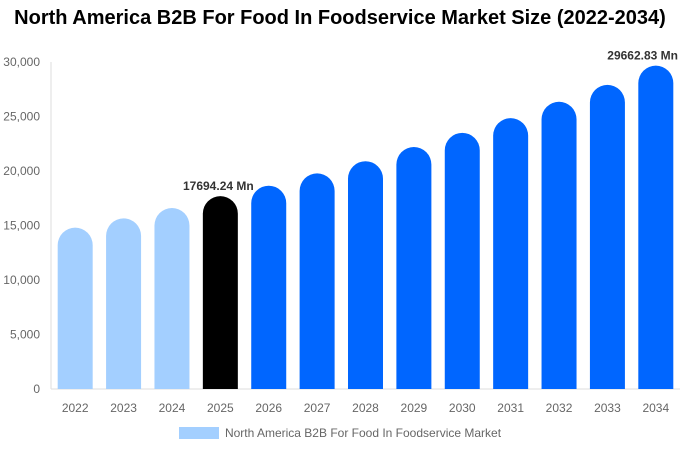 Image resolution: width=680 pixels, height=450 pixels. Describe the element at coordinates (25, 335) in the screenshot. I see `y-tick-label: 5,000` at that location.